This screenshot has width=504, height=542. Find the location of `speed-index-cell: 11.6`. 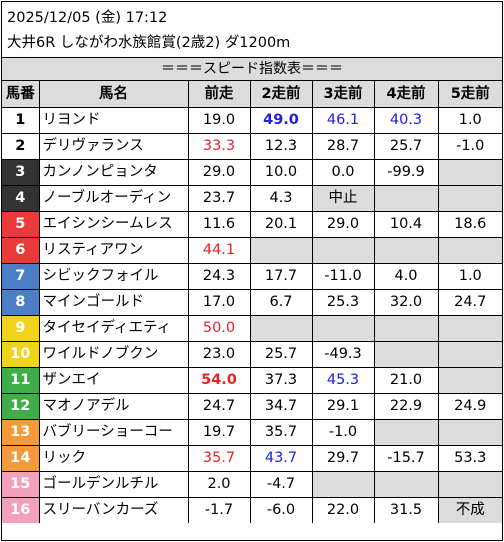

speed-index-cell: 11.6 is located at coordinates (219, 224).